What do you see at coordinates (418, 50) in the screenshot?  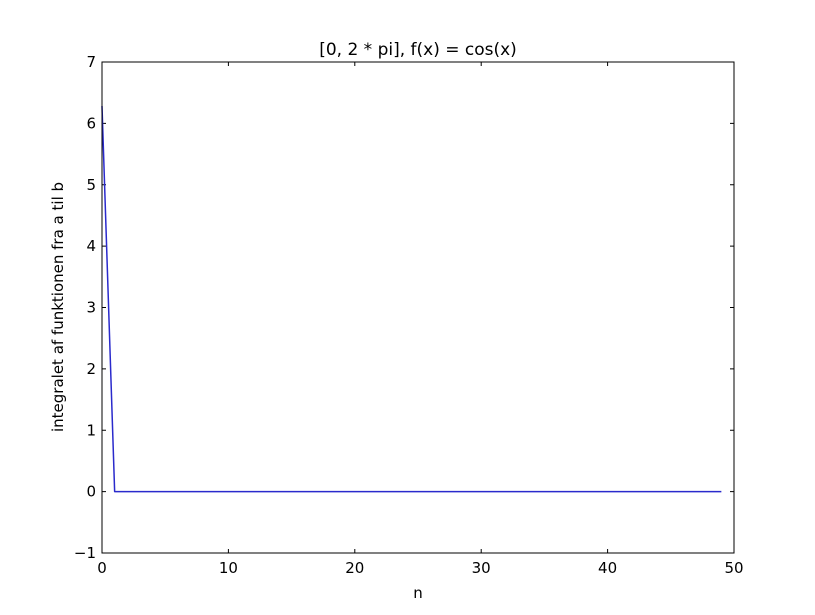 I see `chart-title: [0, 2 * pi], f(x) = cos(x)` at bounding box center [418, 50].